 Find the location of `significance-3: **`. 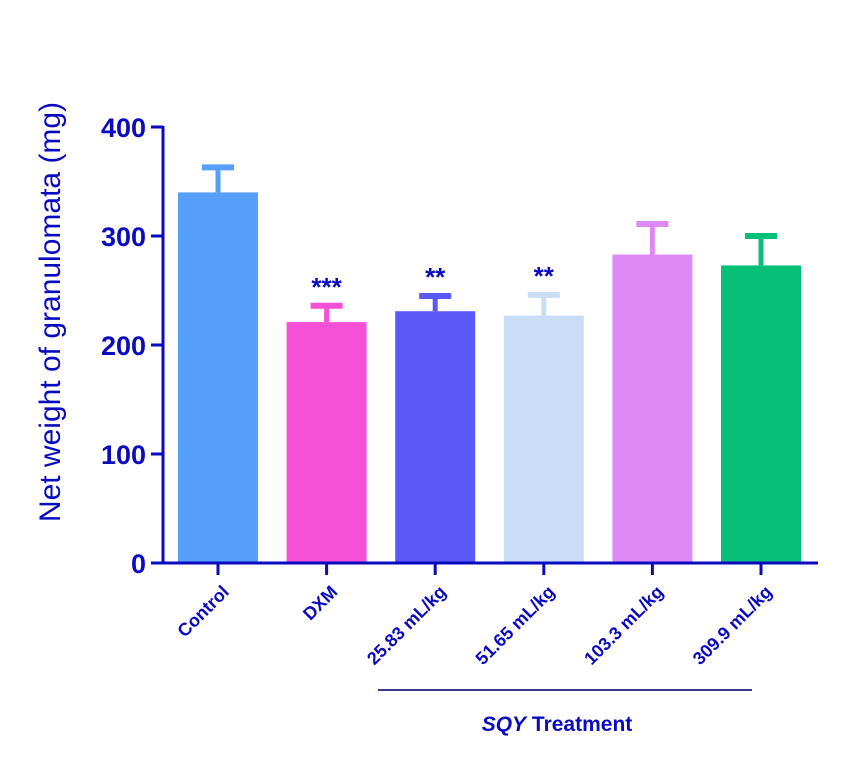

significance-3: ** is located at coordinates (544, 276).